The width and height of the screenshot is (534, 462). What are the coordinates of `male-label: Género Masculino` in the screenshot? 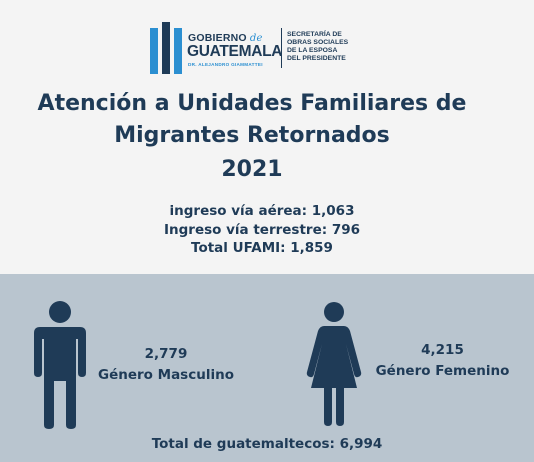 It's located at (166, 375).